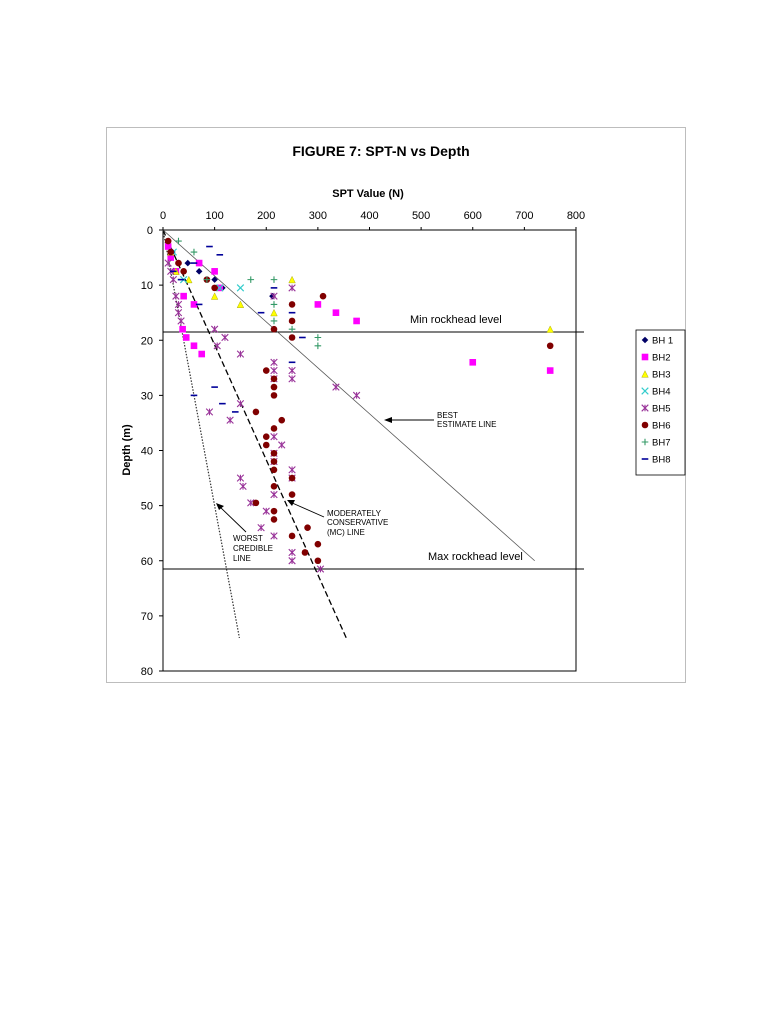 The image size is (768, 1024). Describe the element at coordinates (291, 503) in the screenshot. I see `mc-arrowhead` at that location.